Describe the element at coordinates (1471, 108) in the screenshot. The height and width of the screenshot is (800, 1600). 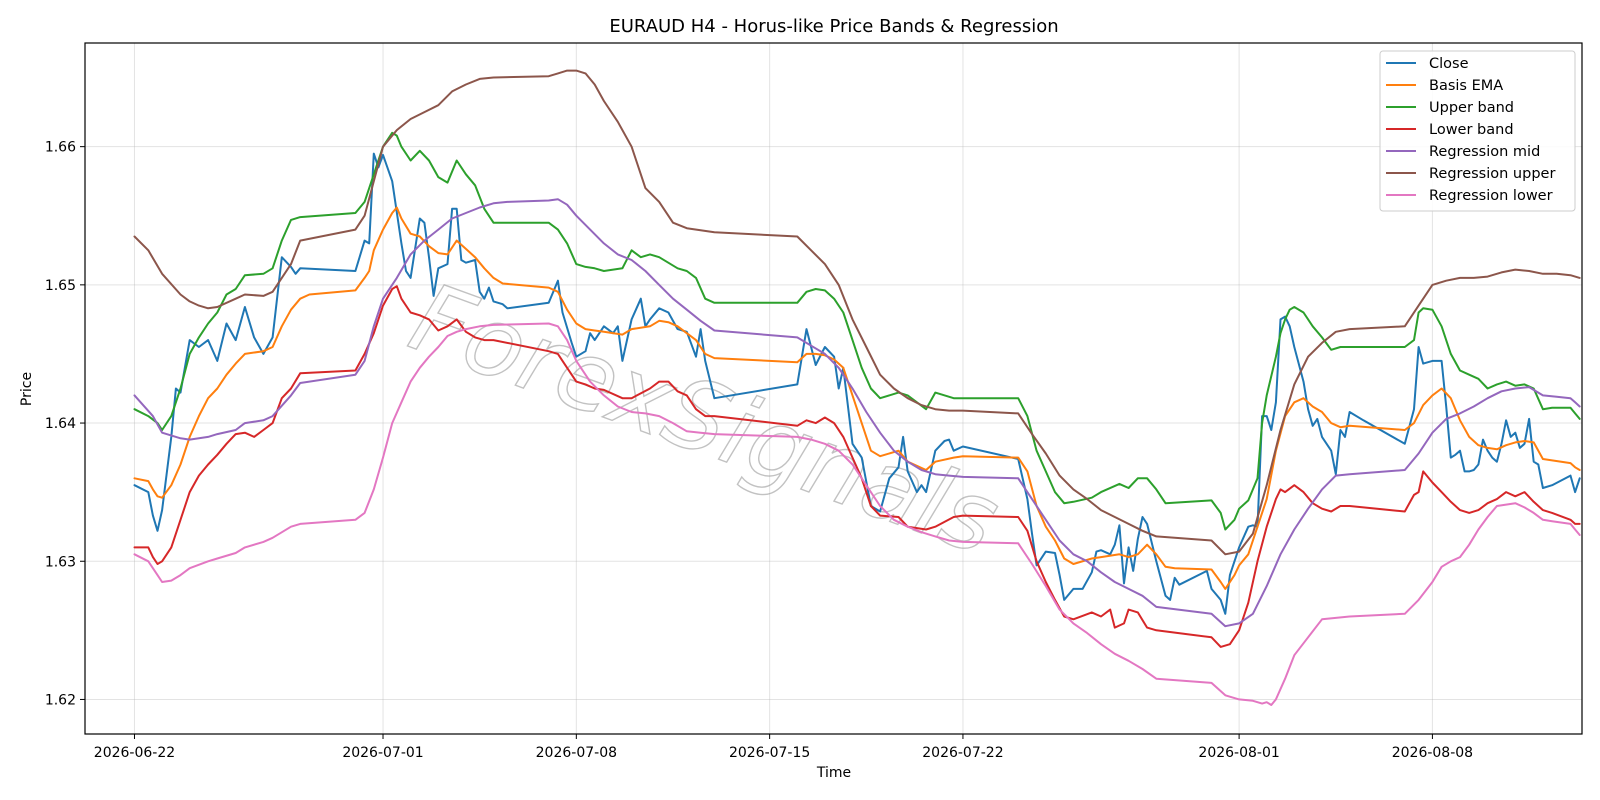
I see `legend-label-upper-band: Upper band` at that location.